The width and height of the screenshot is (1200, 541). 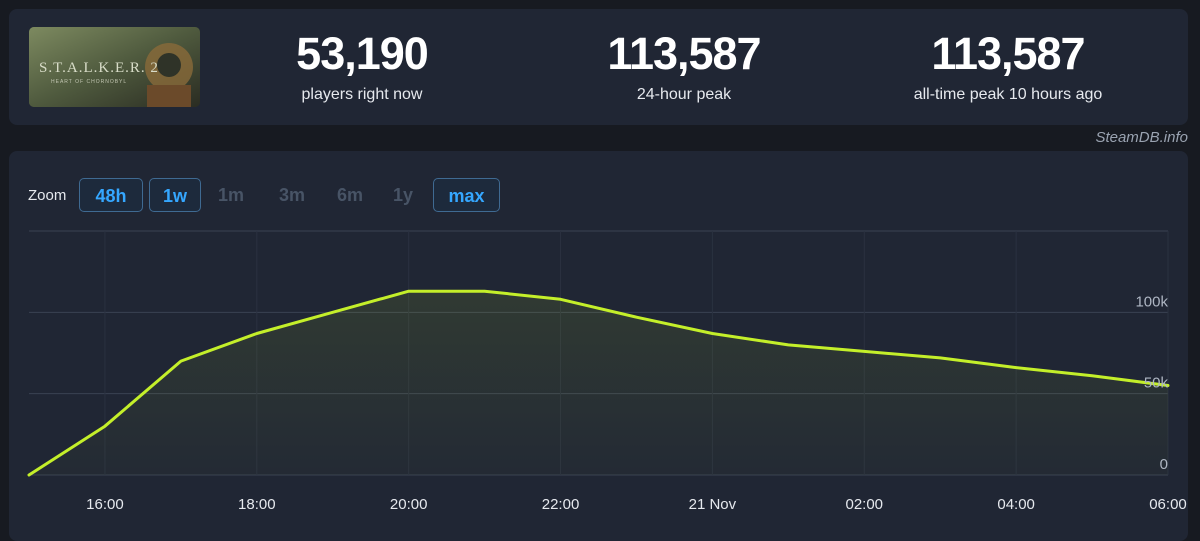 I want to click on x-tick-label: 04:00, so click(x=1016, y=504).